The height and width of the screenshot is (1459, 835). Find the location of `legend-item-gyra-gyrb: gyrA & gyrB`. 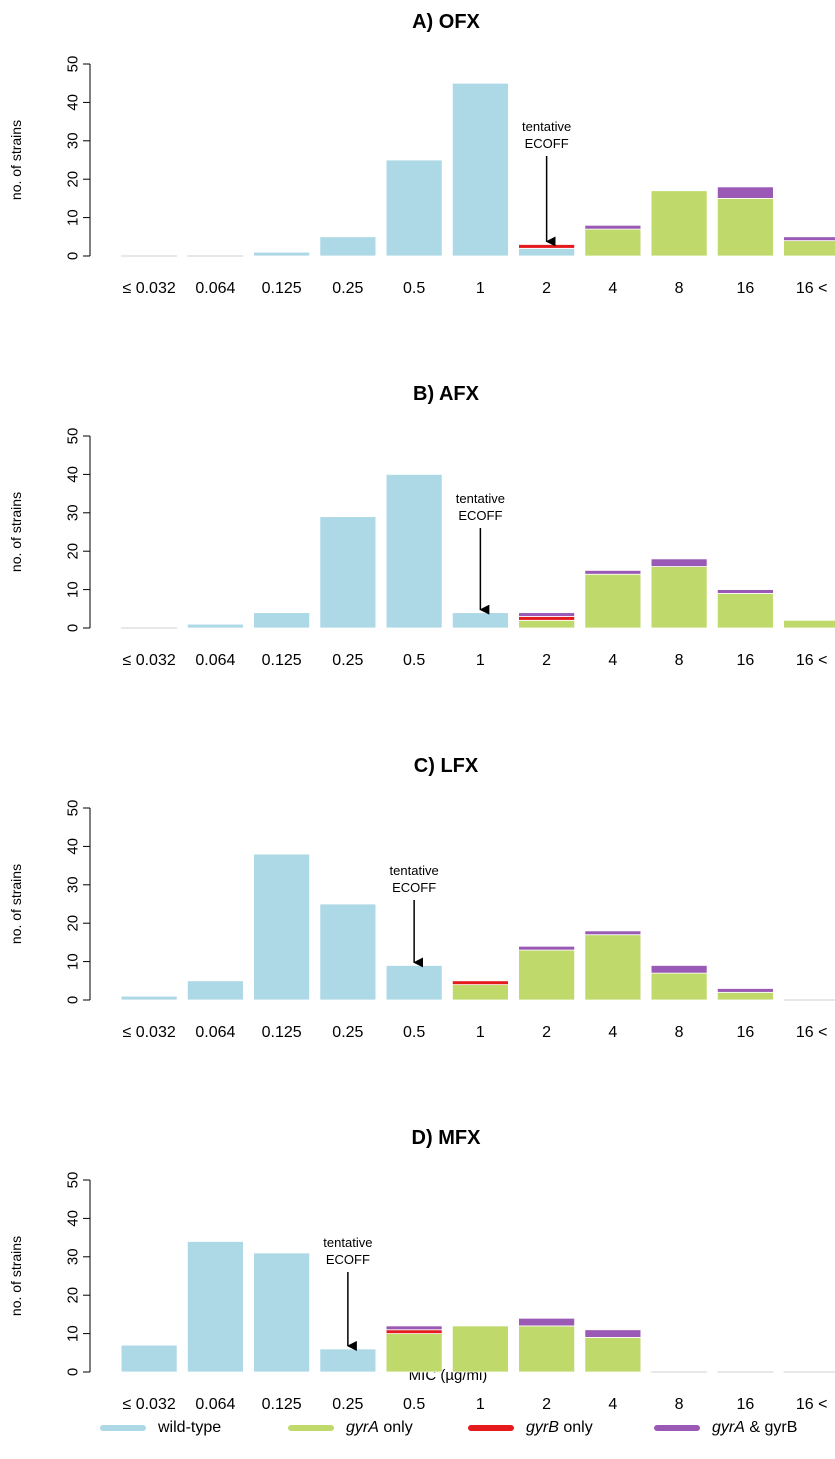

legend-item-gyra-gyrb: gyrA & gyrB is located at coordinates (725, 1428).